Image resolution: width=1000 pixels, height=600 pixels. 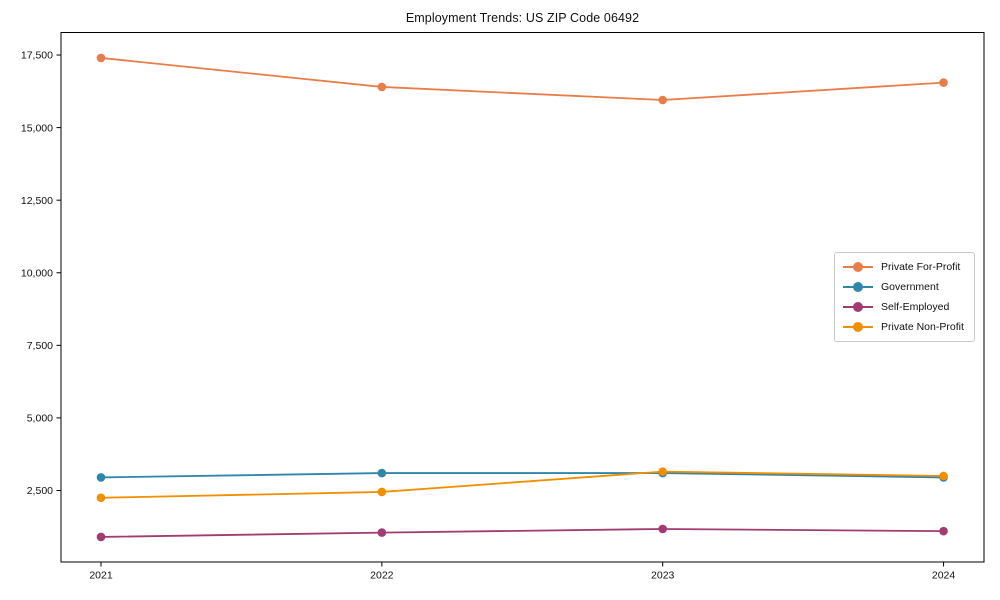 What do you see at coordinates (522, 475) in the screenshot?
I see `series-line-government` at bounding box center [522, 475].